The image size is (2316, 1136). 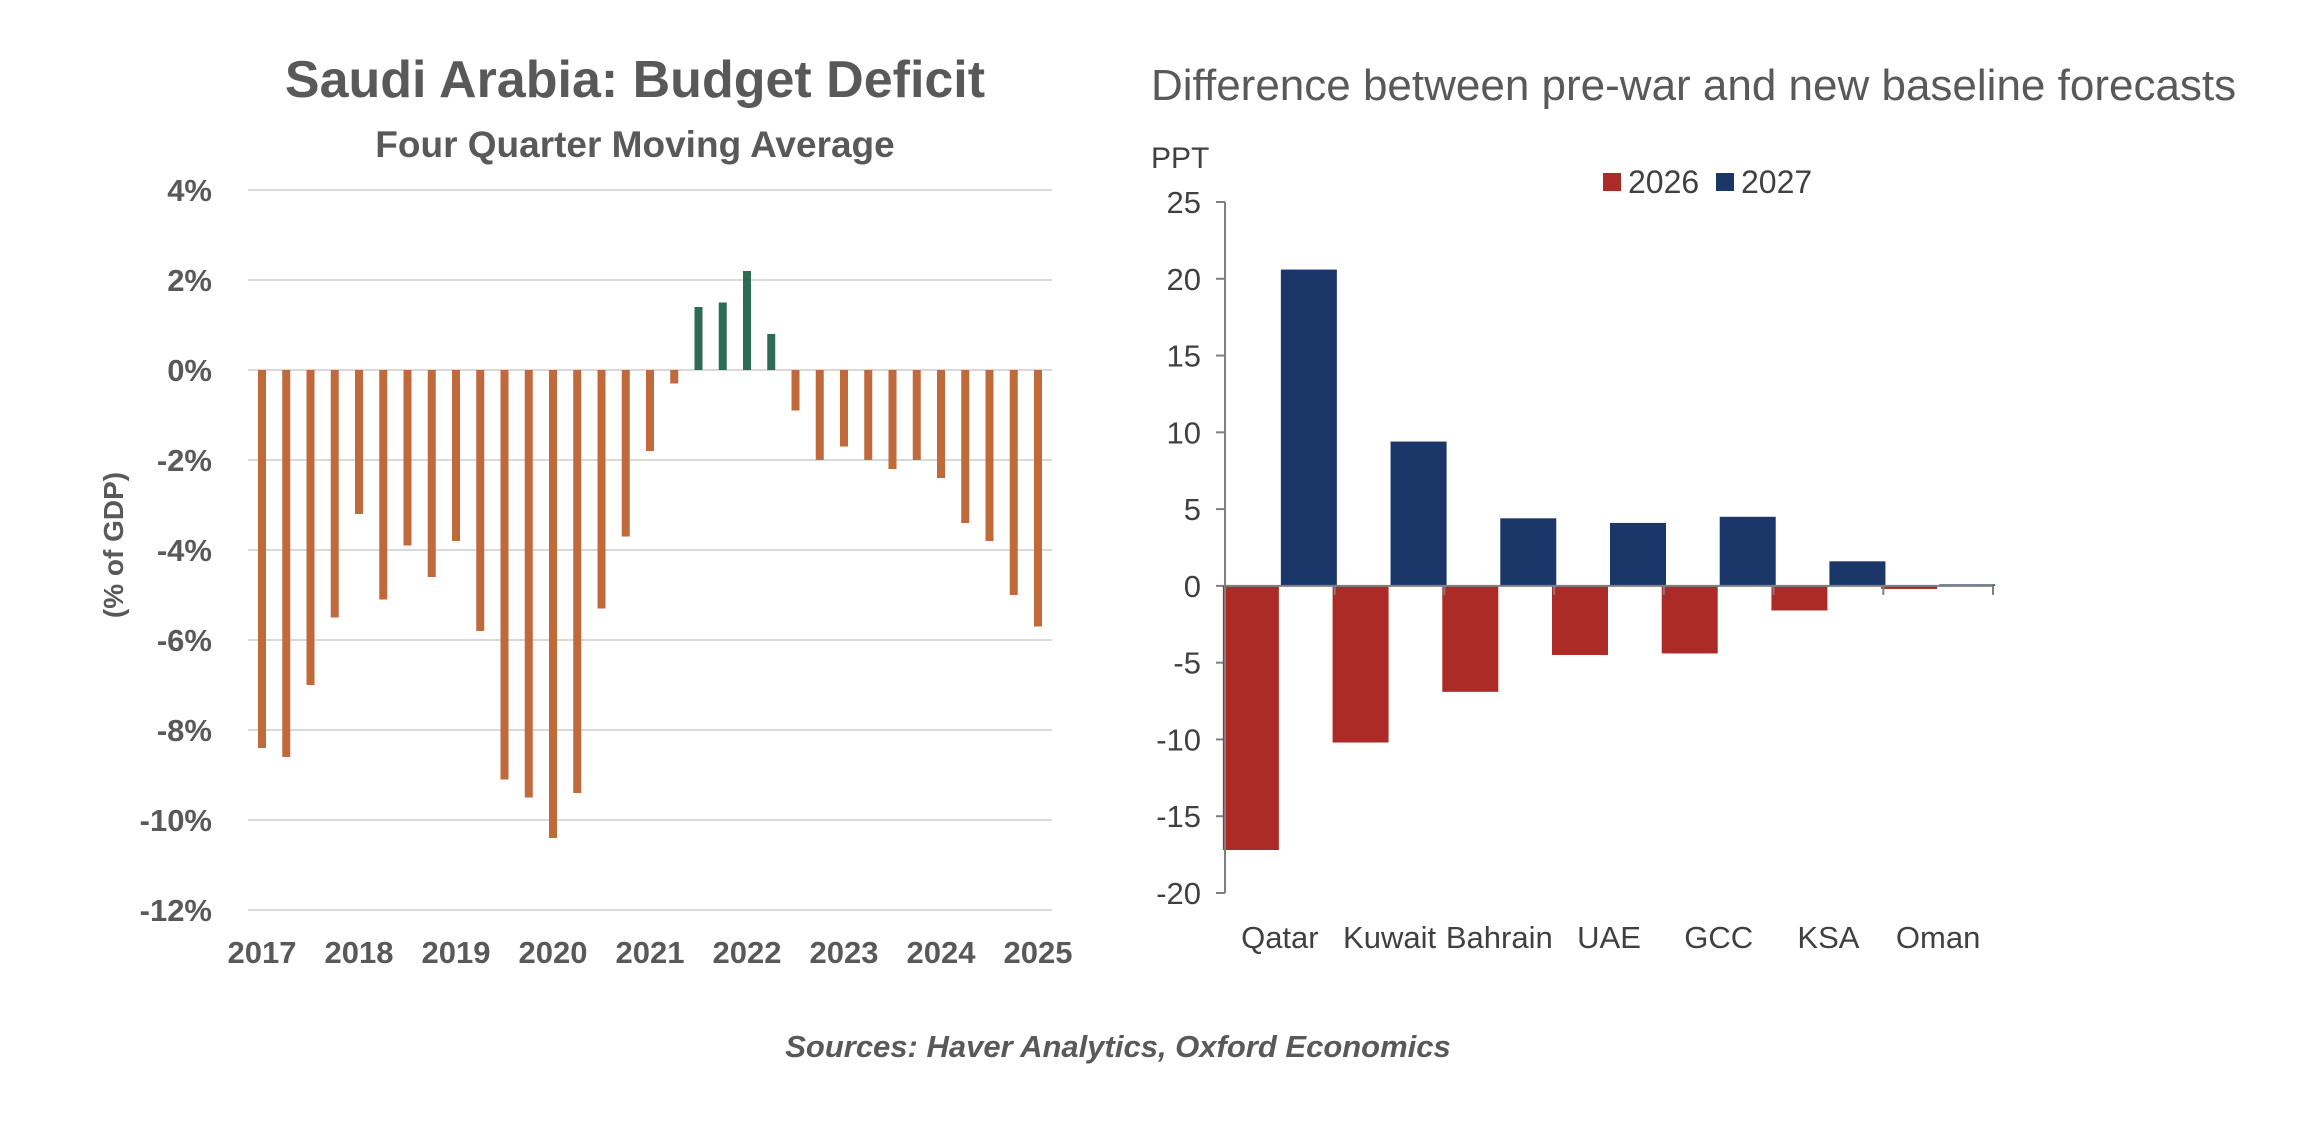 What do you see at coordinates (1718, 937) in the screenshot?
I see `category-label: GCC` at bounding box center [1718, 937].